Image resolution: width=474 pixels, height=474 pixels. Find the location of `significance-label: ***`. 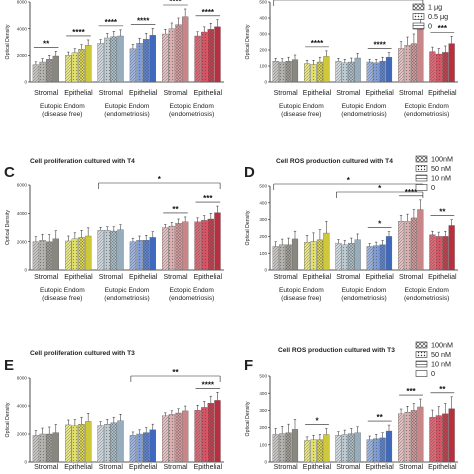

significance-label: *** is located at coordinates (443, 28).